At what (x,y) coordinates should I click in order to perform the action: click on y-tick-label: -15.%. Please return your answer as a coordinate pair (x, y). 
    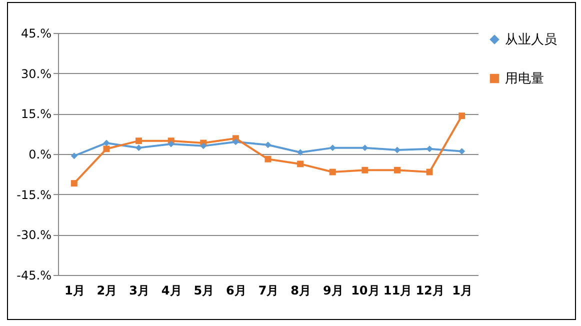
    Looking at the image, I should click on (34, 195).